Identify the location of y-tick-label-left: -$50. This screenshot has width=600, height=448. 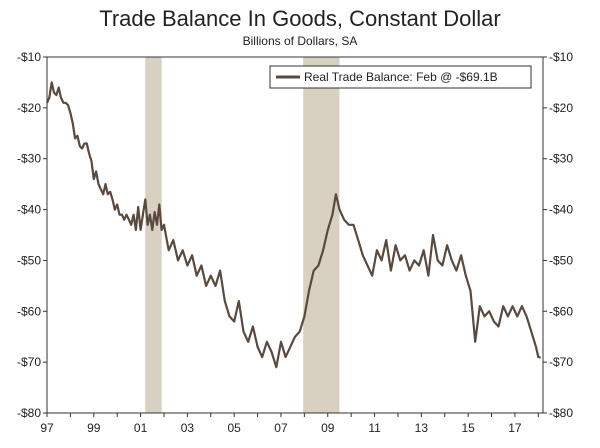
(29, 260).